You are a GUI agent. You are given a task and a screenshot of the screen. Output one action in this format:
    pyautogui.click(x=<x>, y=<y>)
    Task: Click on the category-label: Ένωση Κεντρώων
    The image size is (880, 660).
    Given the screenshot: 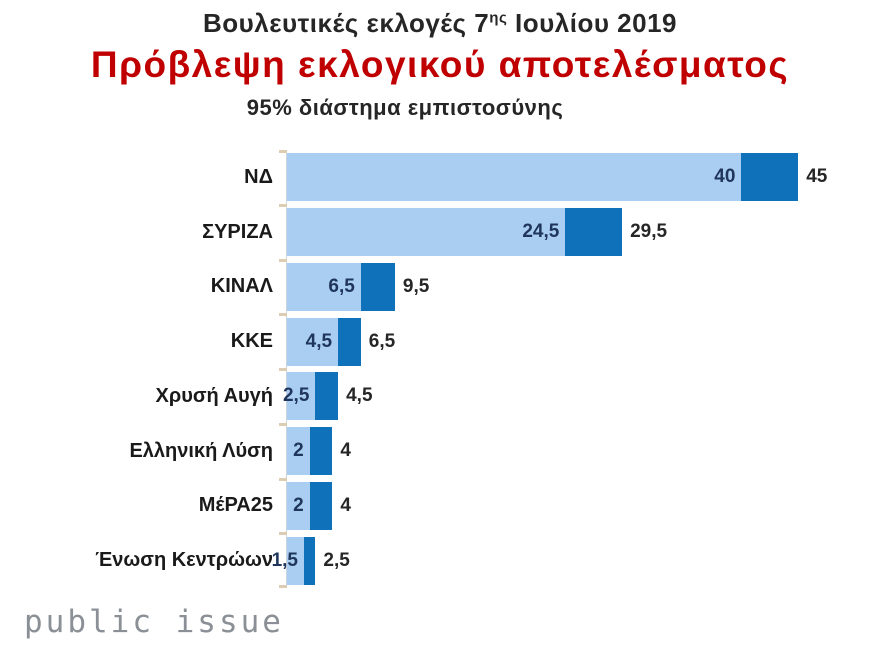 What is the action you would take?
    pyautogui.click(x=184, y=560)
    